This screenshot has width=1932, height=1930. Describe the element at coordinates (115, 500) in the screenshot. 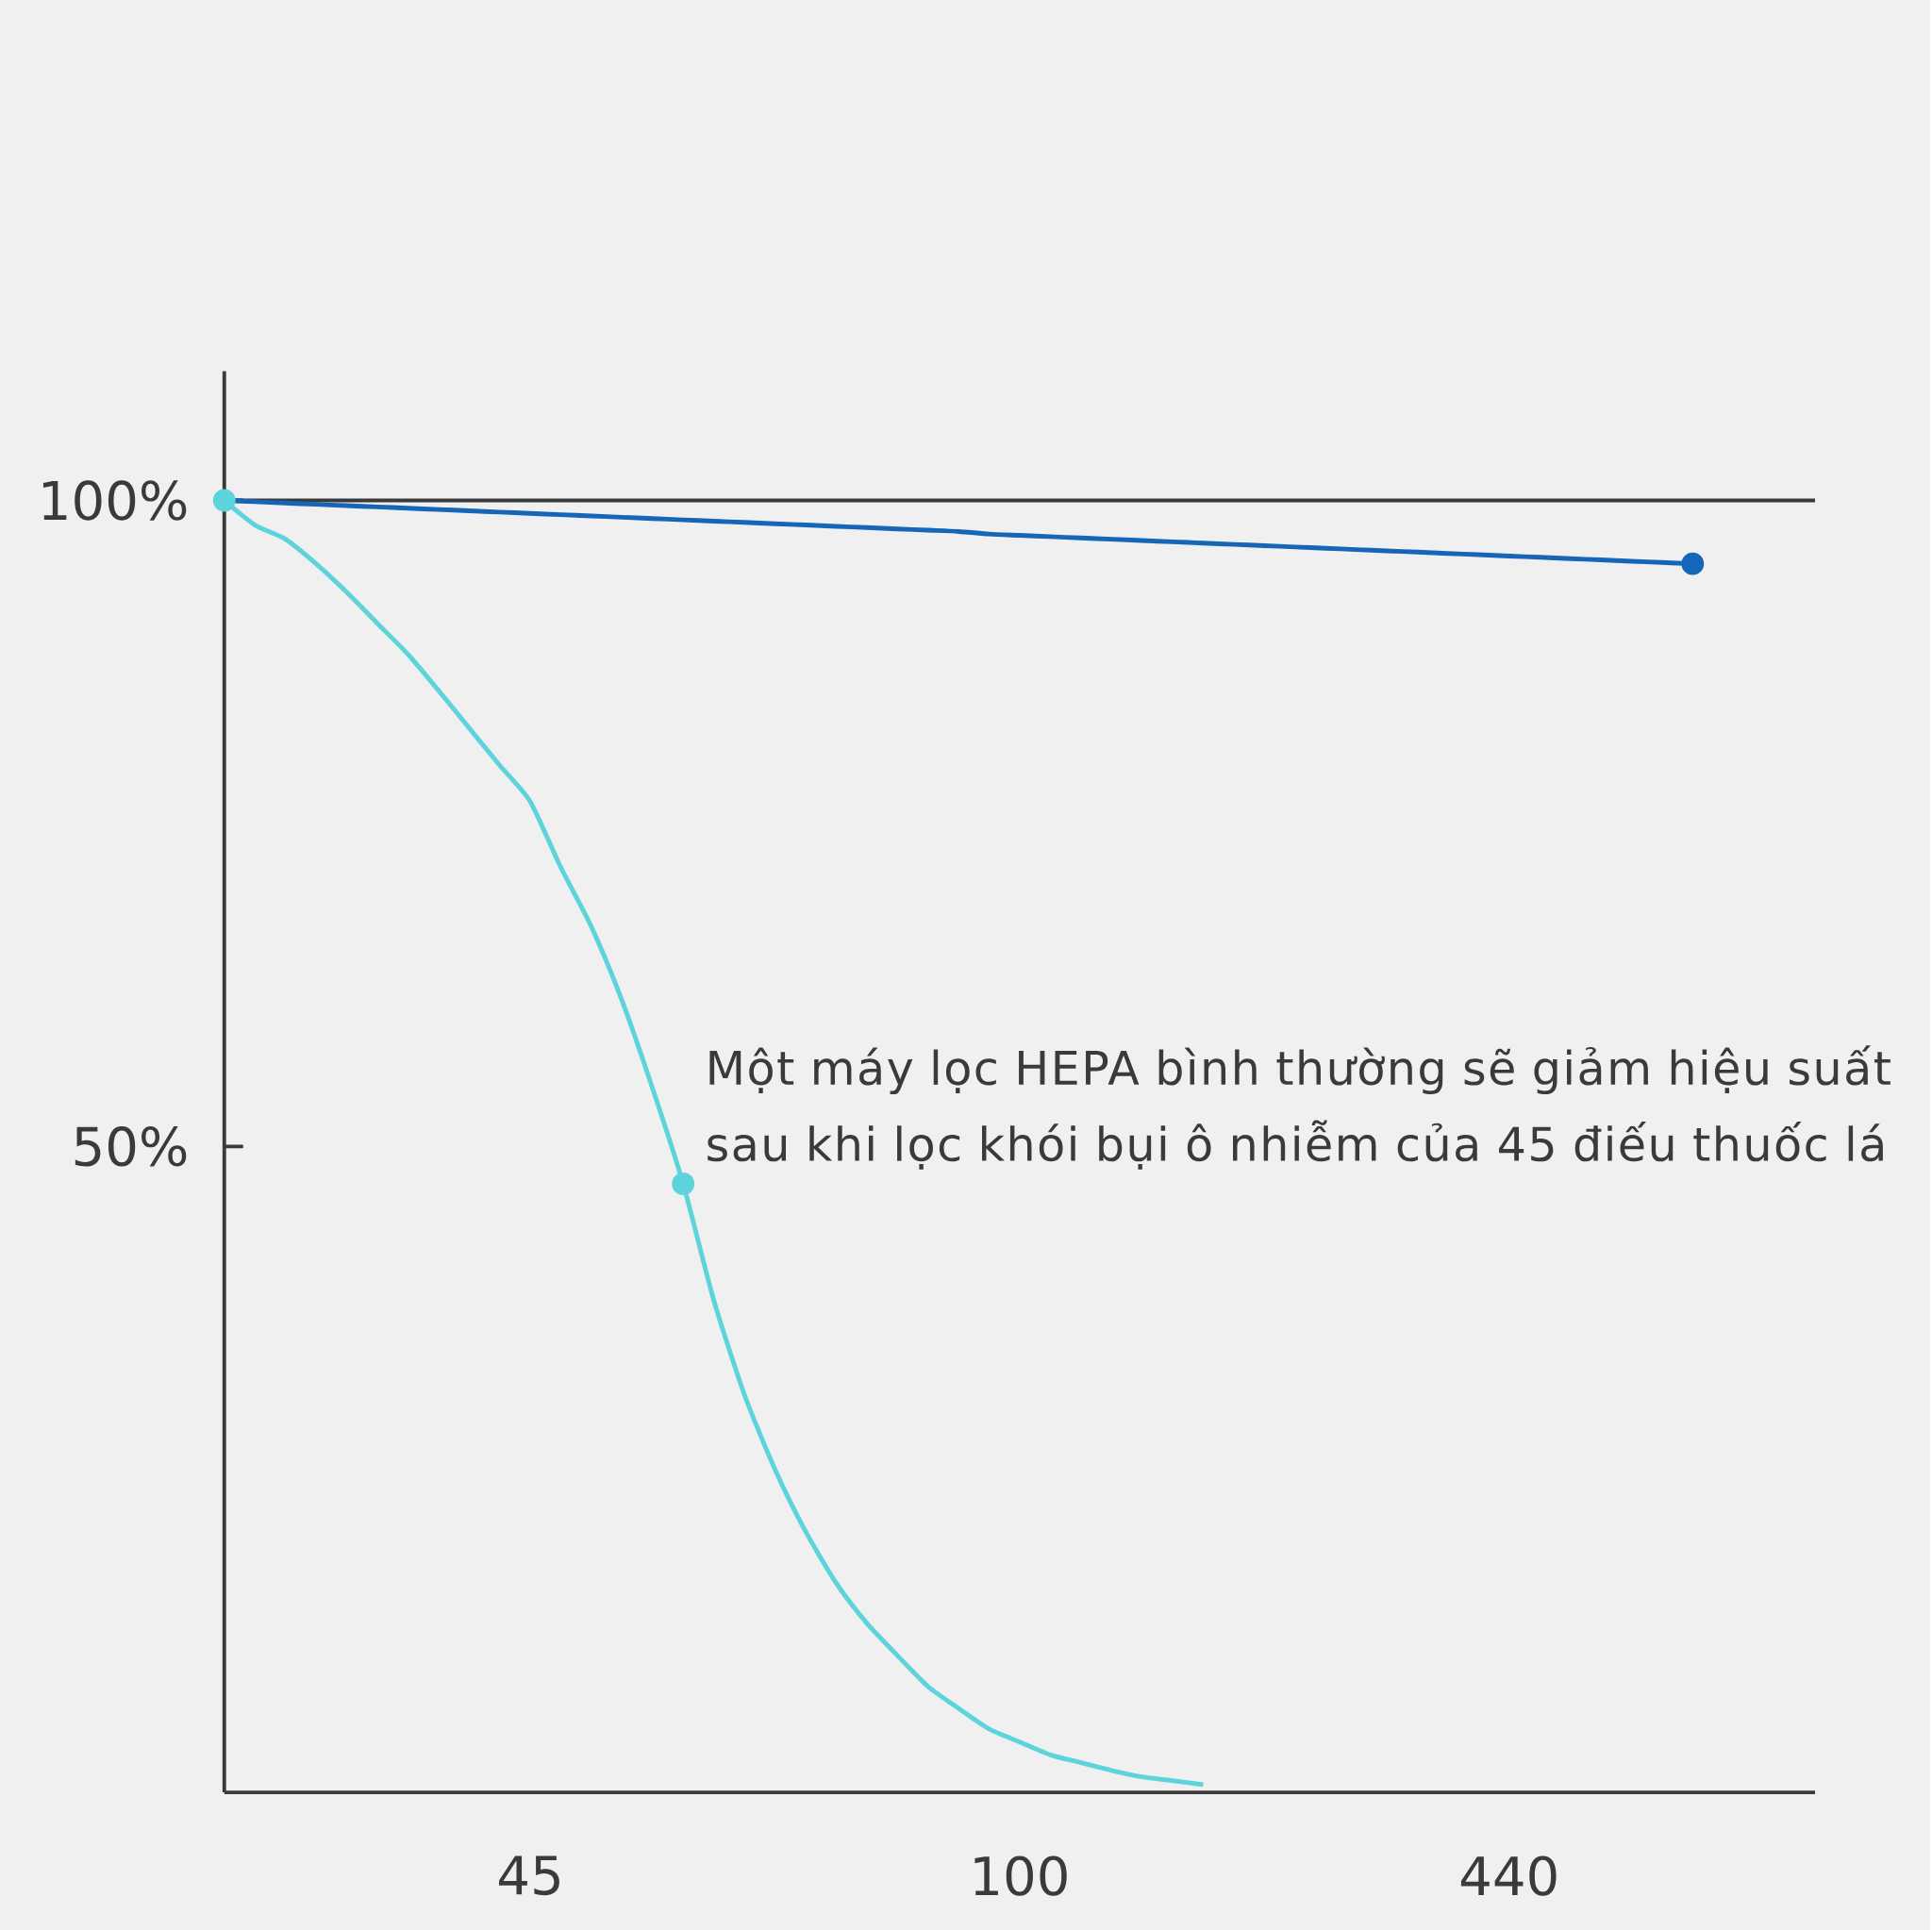

I see `y-tick-label: 100%` at that location.